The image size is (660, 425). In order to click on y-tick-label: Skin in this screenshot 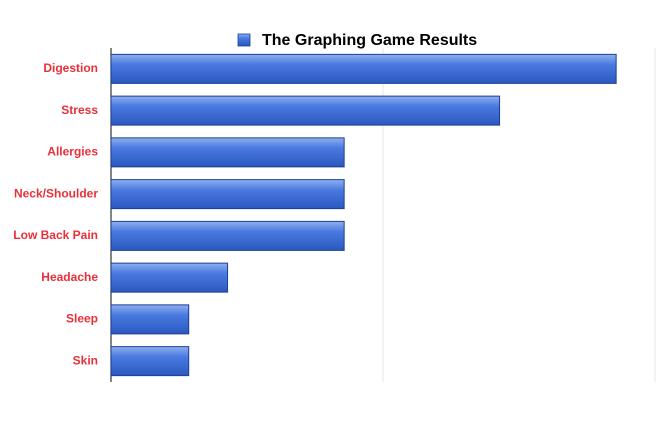, I will do `click(85, 360)`.